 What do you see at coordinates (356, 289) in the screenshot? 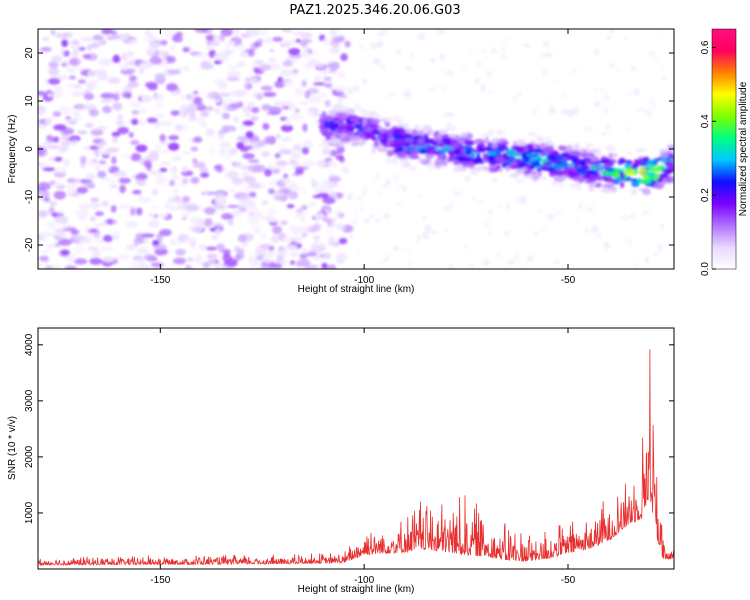
I see `spectrogram-x-label: Height of straight line (km)` at bounding box center [356, 289].